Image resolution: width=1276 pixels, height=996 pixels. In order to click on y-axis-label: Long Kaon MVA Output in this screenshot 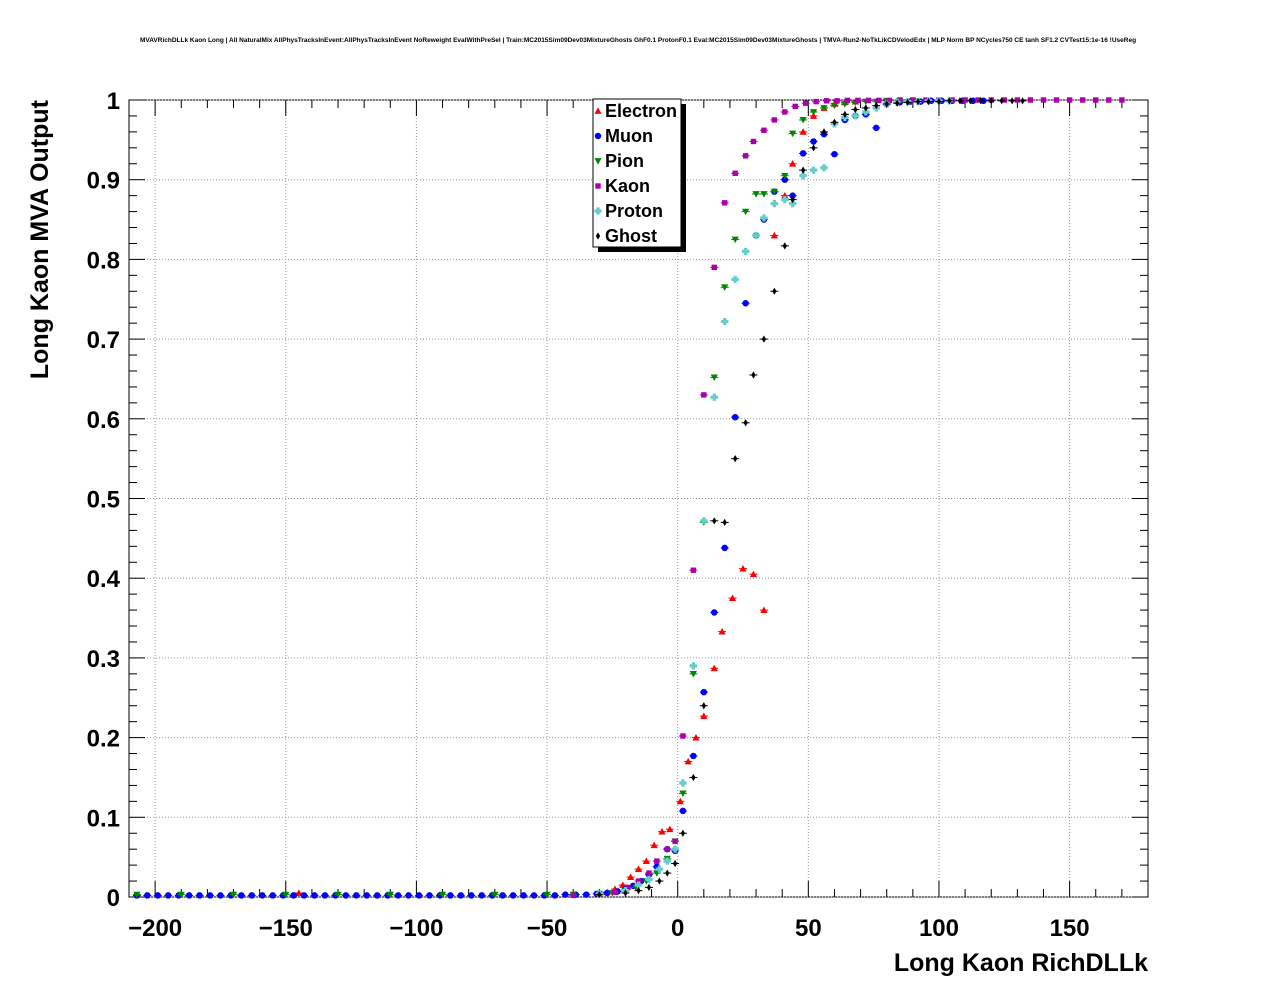, I will do `click(40, 239)`.